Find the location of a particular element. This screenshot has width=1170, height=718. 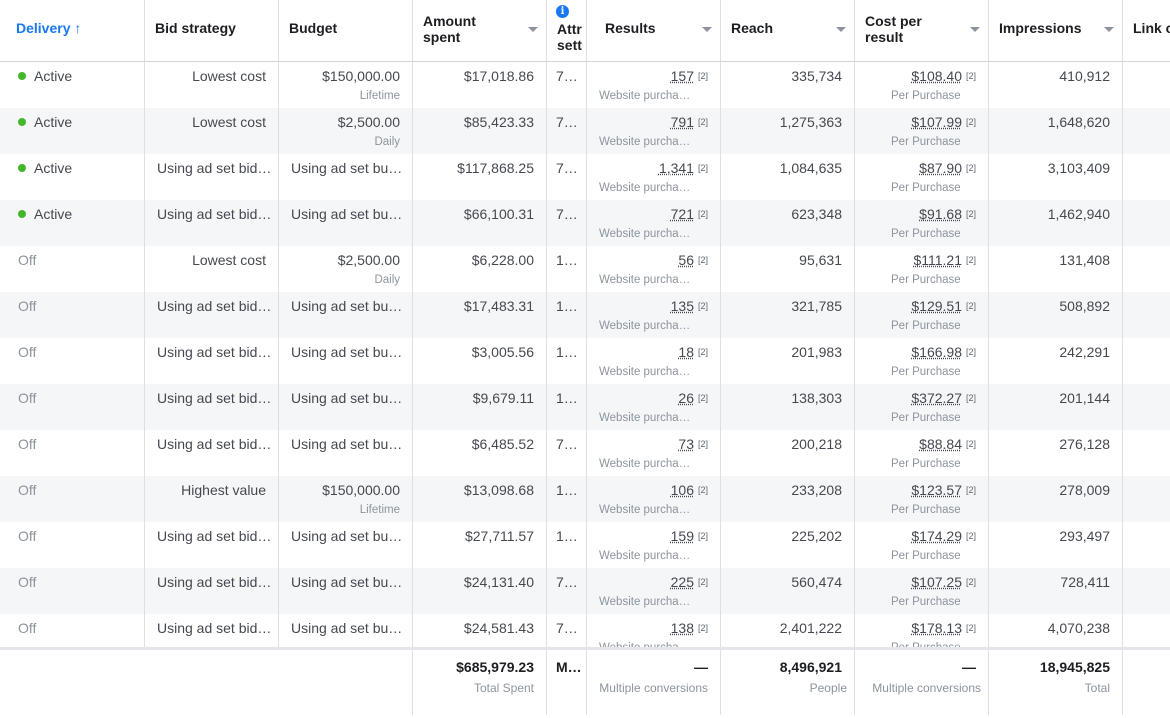

cost-per-result-link: $108.40 is located at coordinates (936, 76).